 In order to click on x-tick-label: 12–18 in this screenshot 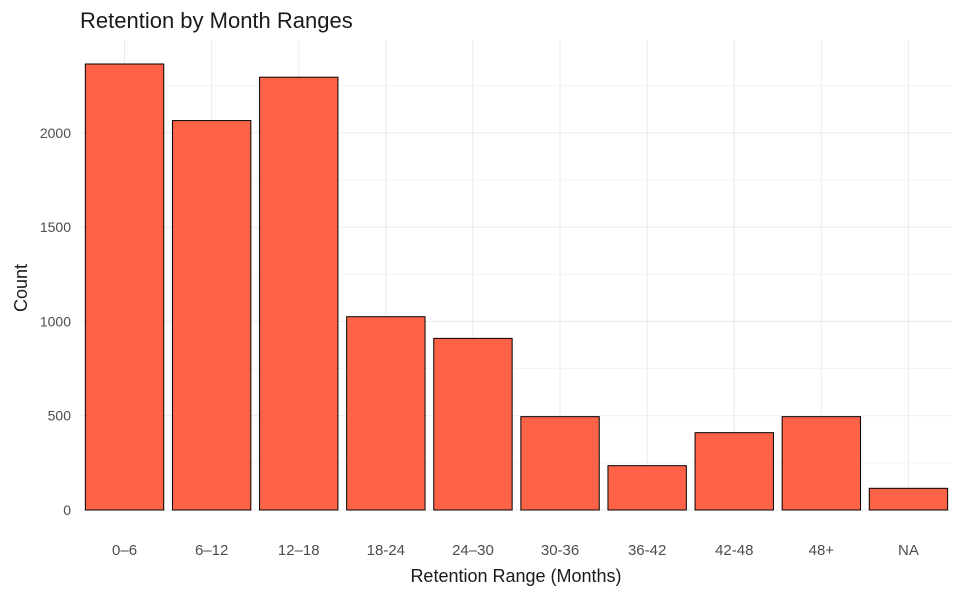, I will do `click(299, 550)`.